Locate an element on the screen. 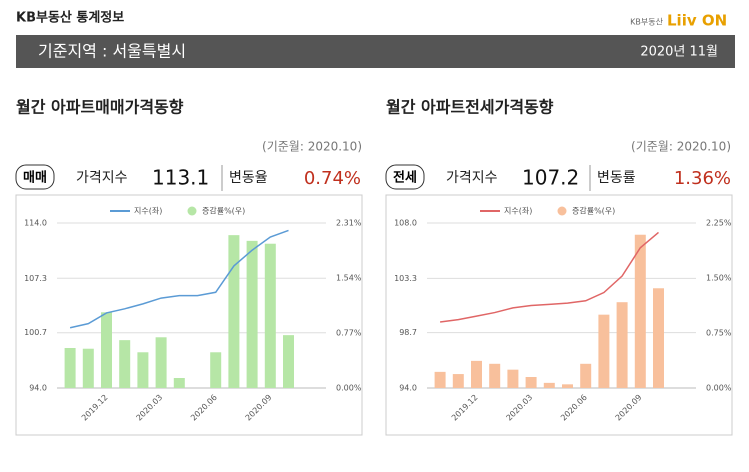  index-value: 113.1 is located at coordinates (180, 178).